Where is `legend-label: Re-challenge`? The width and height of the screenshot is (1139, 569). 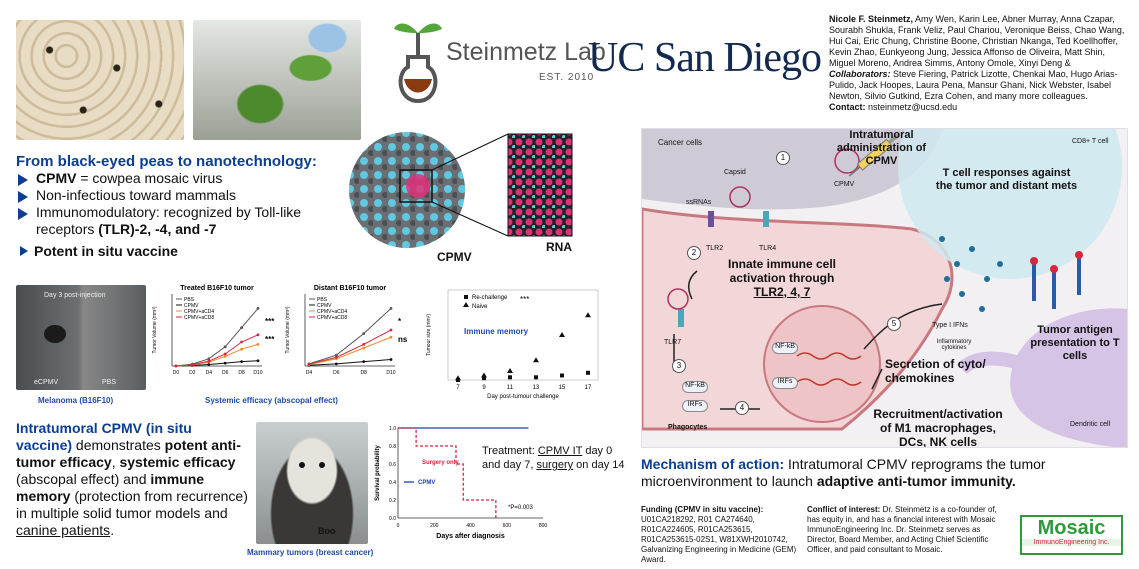
legend-label: Re-challenge is located at coordinates (490, 298).